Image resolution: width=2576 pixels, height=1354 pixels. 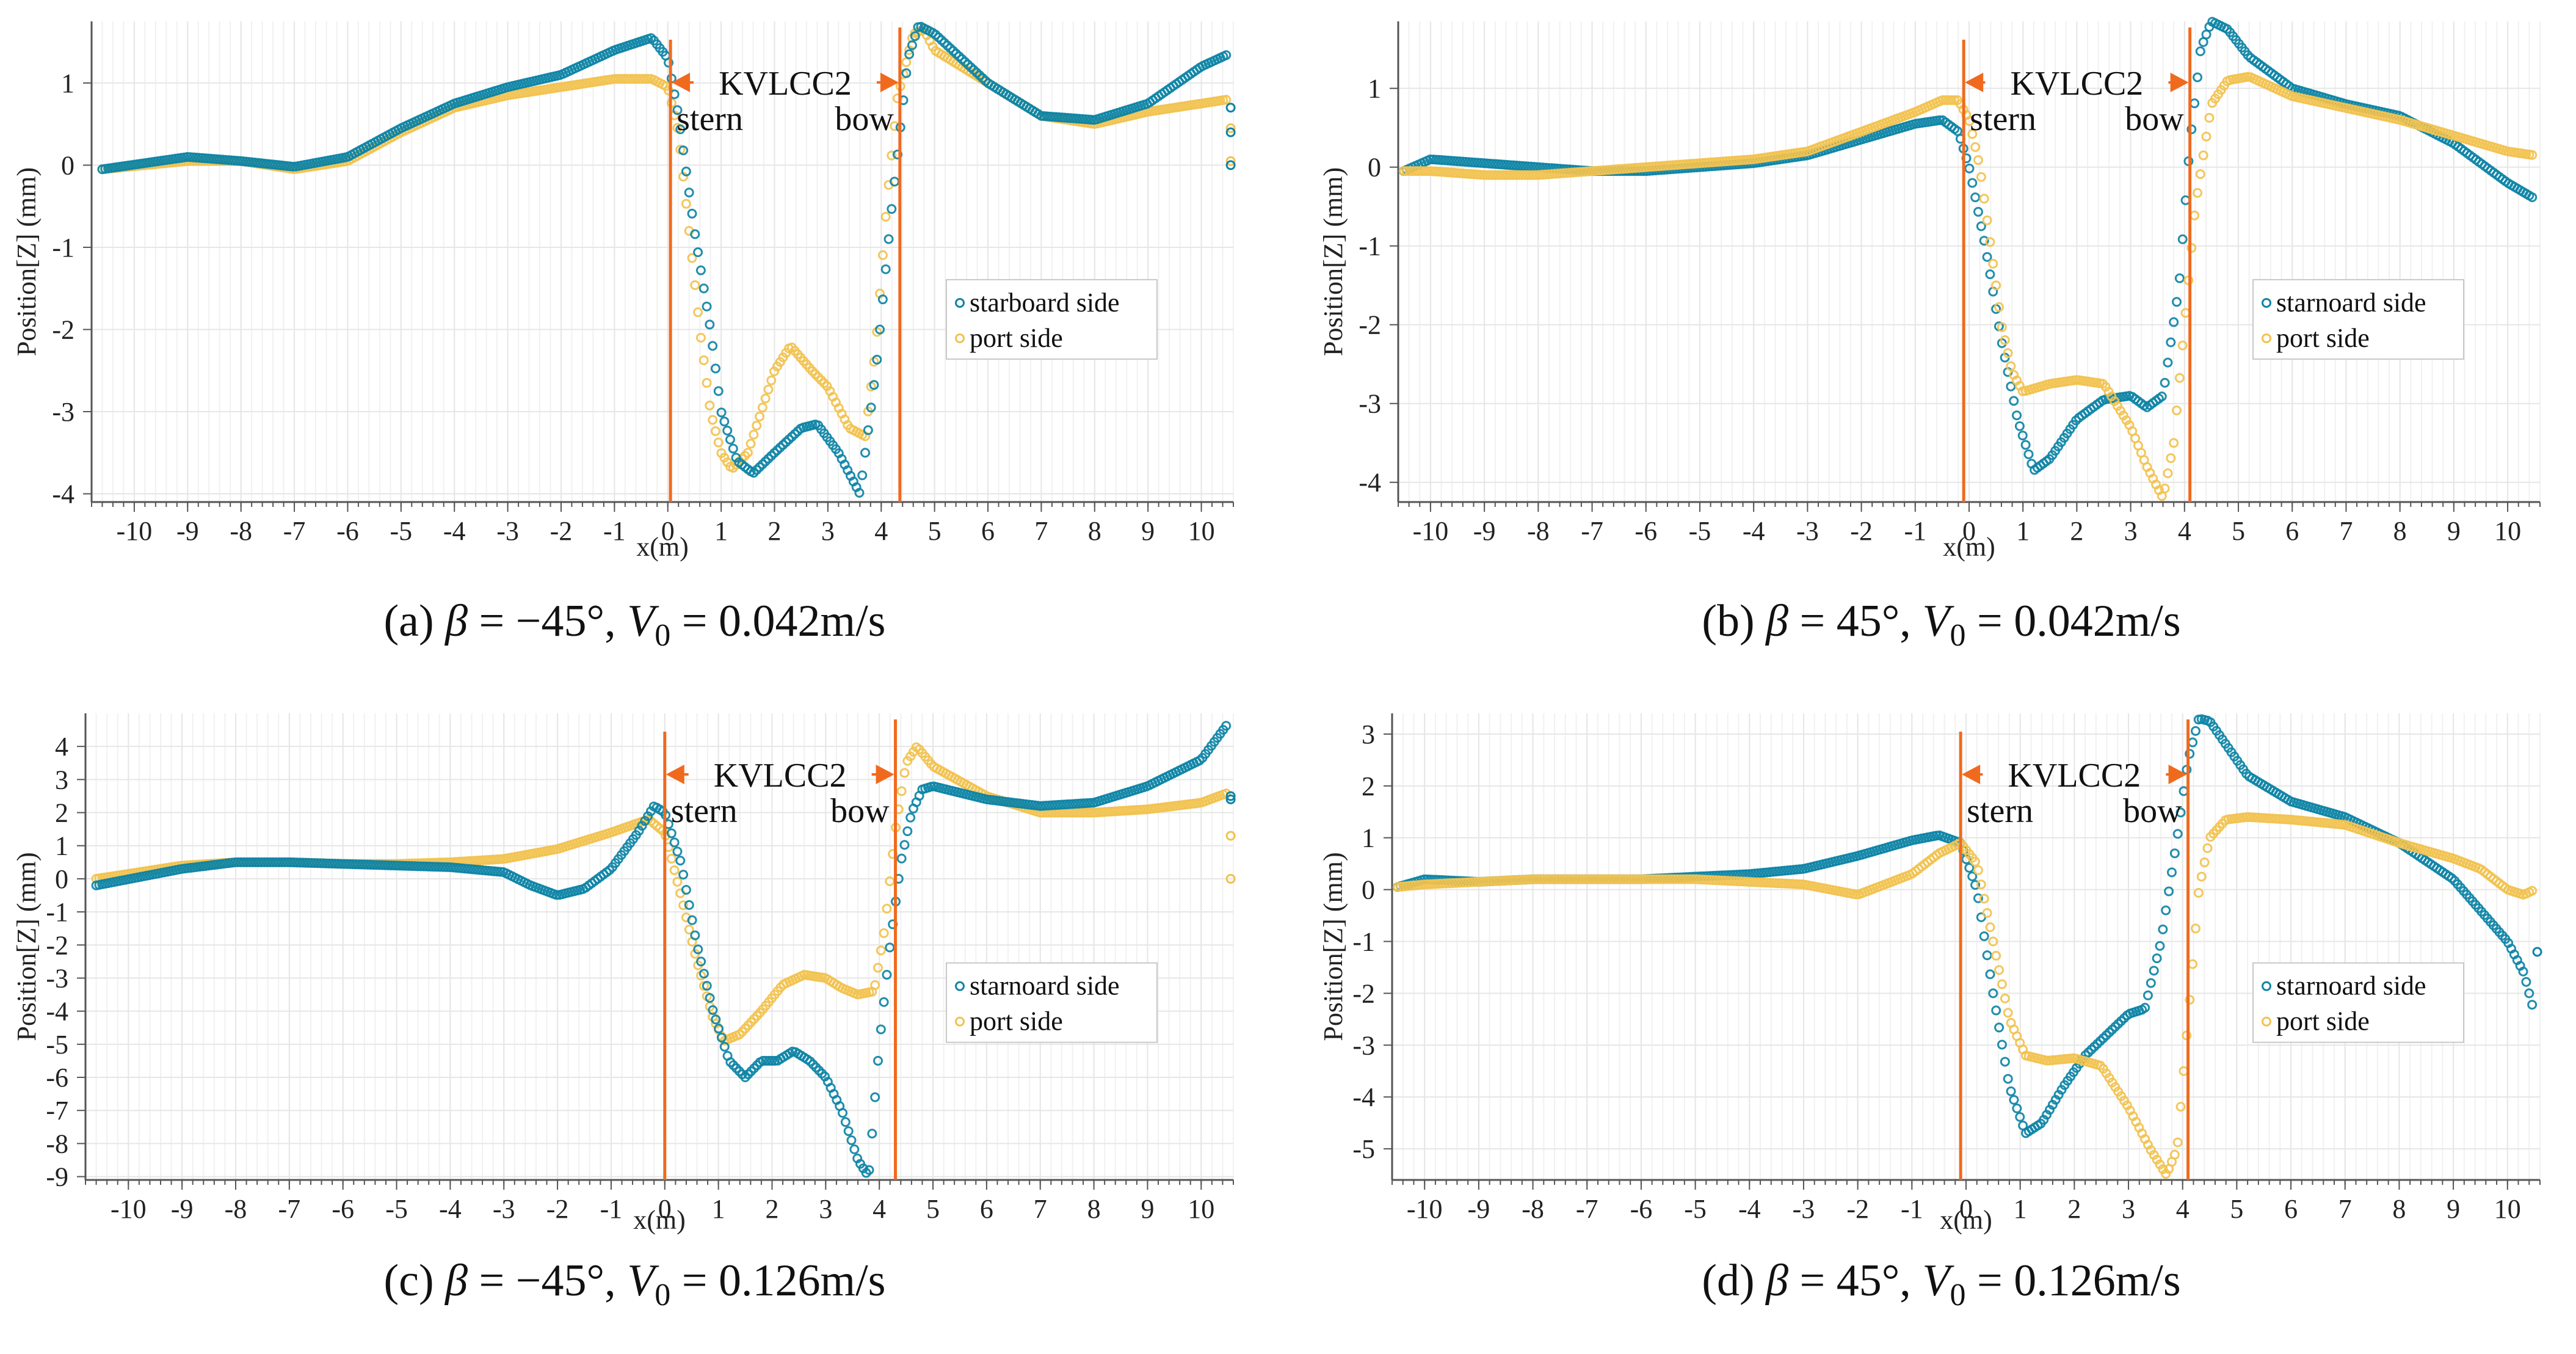 I want to click on legend-label: starnoard side, so click(x=1045, y=986).